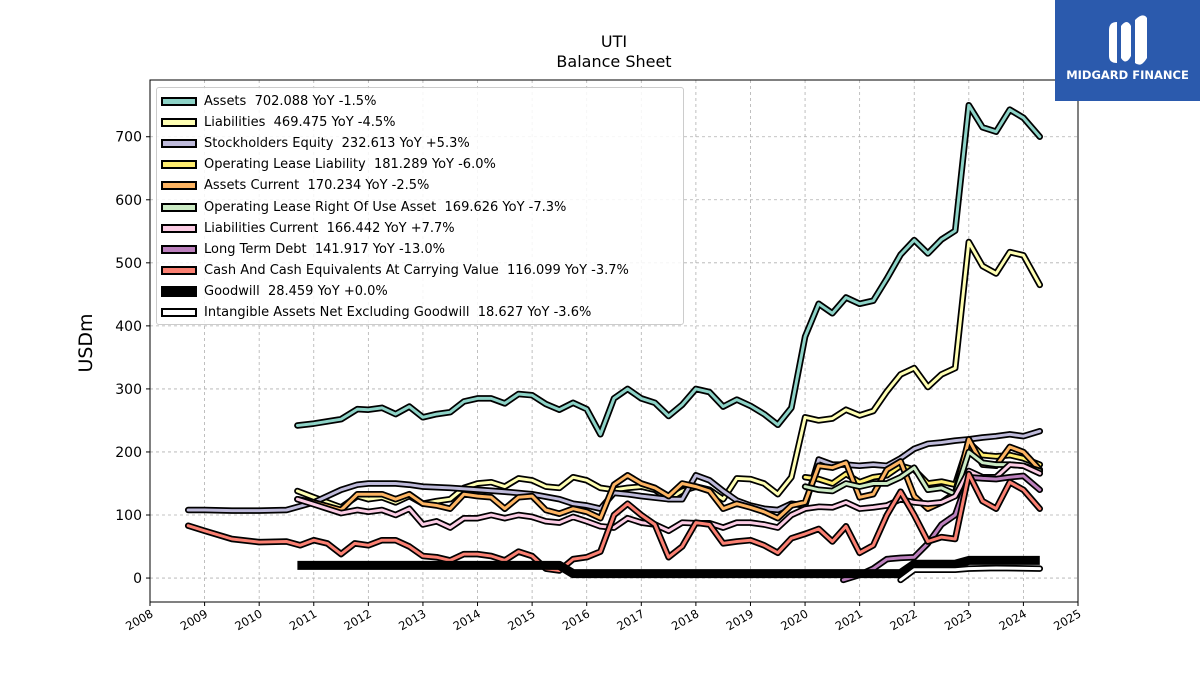  I want to click on x-tick-label: 2021, so click(849, 619).